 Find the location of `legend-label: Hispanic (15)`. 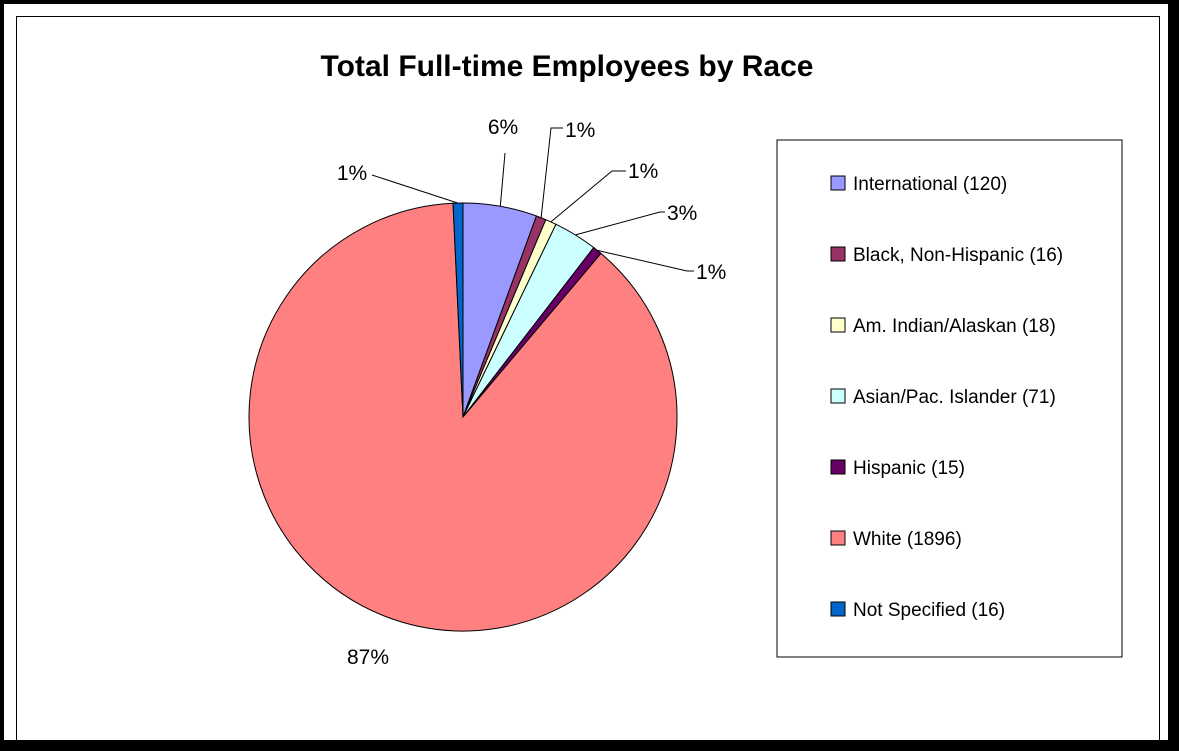

legend-label: Hispanic (15) is located at coordinates (909, 468).